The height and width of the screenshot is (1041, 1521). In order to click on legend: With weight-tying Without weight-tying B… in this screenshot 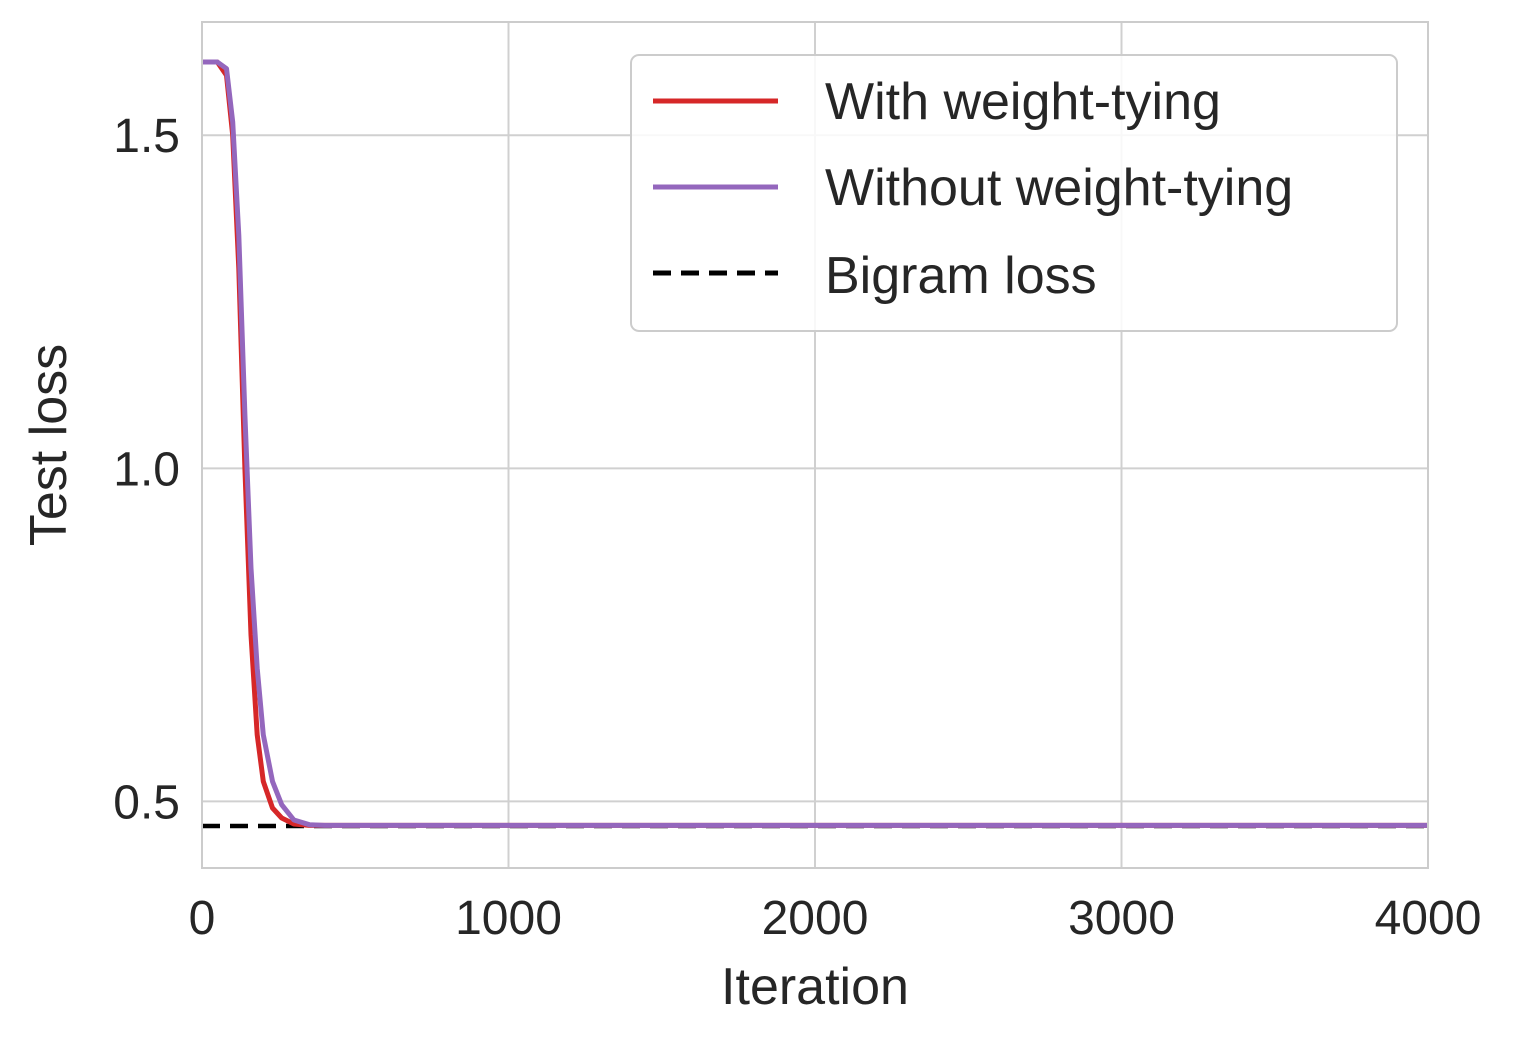, I will do `click(1014, 193)`.